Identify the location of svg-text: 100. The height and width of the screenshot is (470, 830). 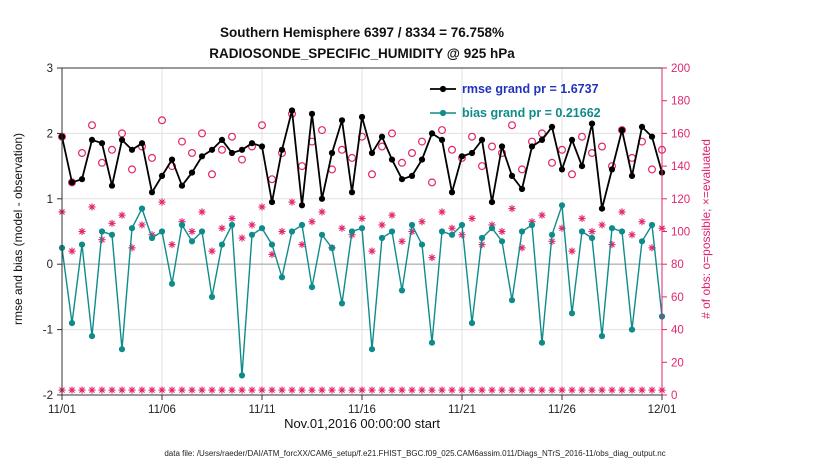
(680, 233).